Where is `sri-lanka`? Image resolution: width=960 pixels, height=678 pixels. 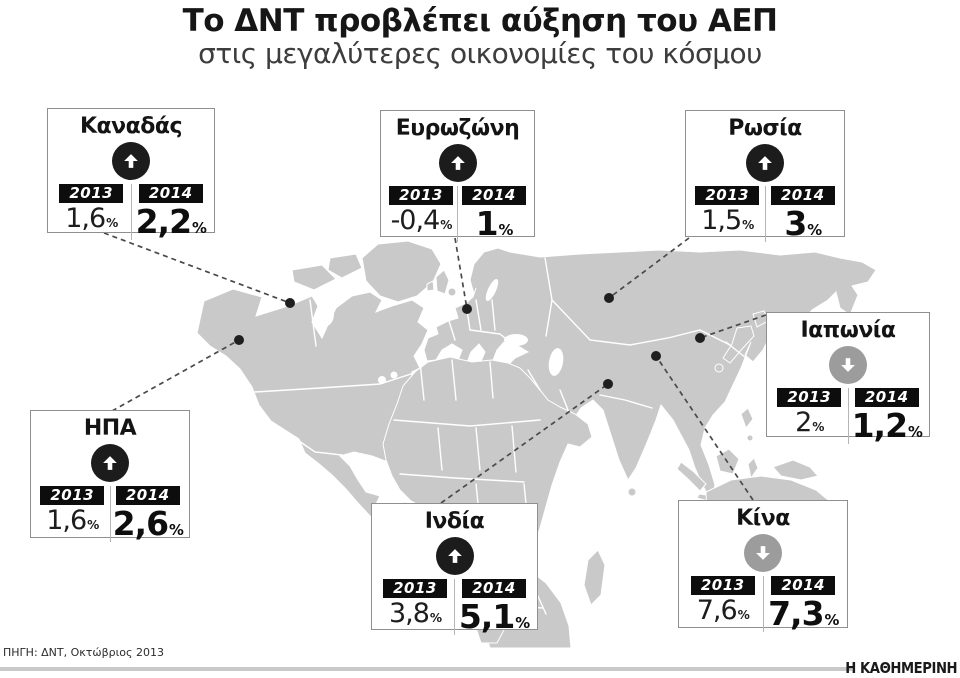 sri-lanka is located at coordinates (632, 492).